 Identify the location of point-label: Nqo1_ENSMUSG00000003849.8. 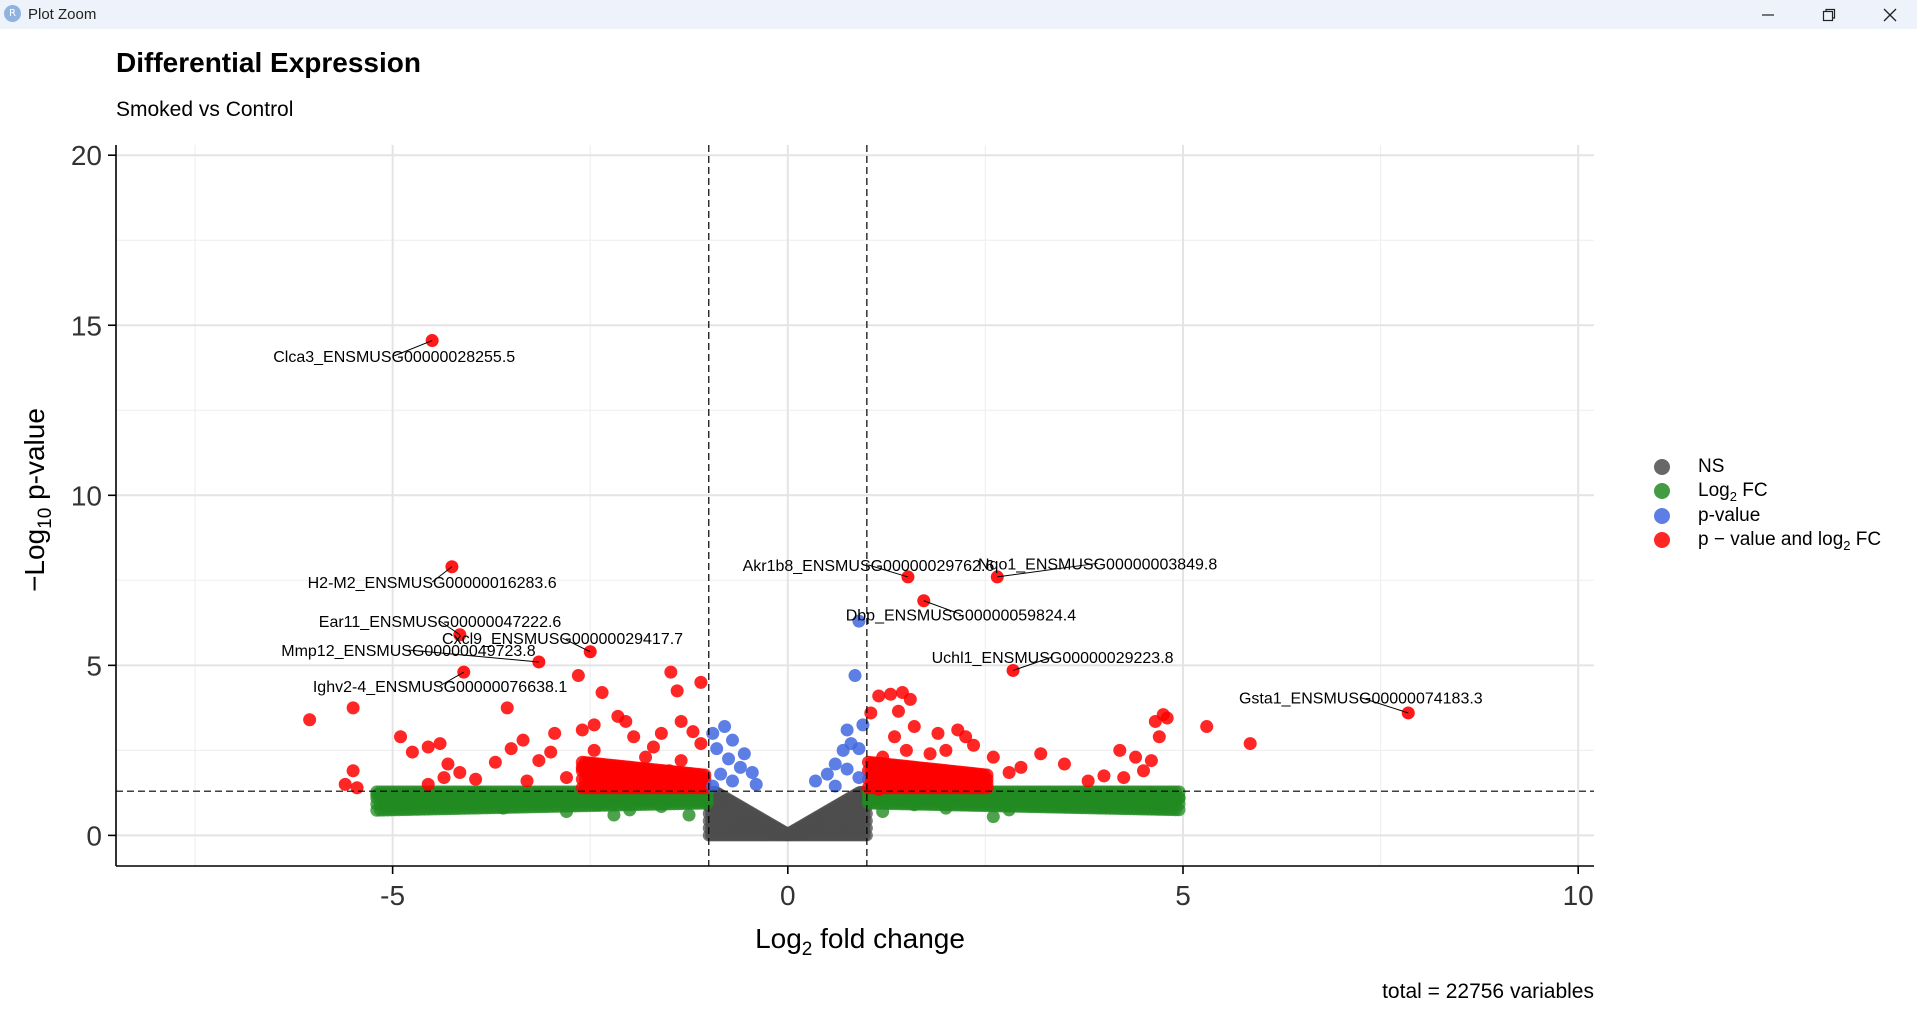
(1097, 564).